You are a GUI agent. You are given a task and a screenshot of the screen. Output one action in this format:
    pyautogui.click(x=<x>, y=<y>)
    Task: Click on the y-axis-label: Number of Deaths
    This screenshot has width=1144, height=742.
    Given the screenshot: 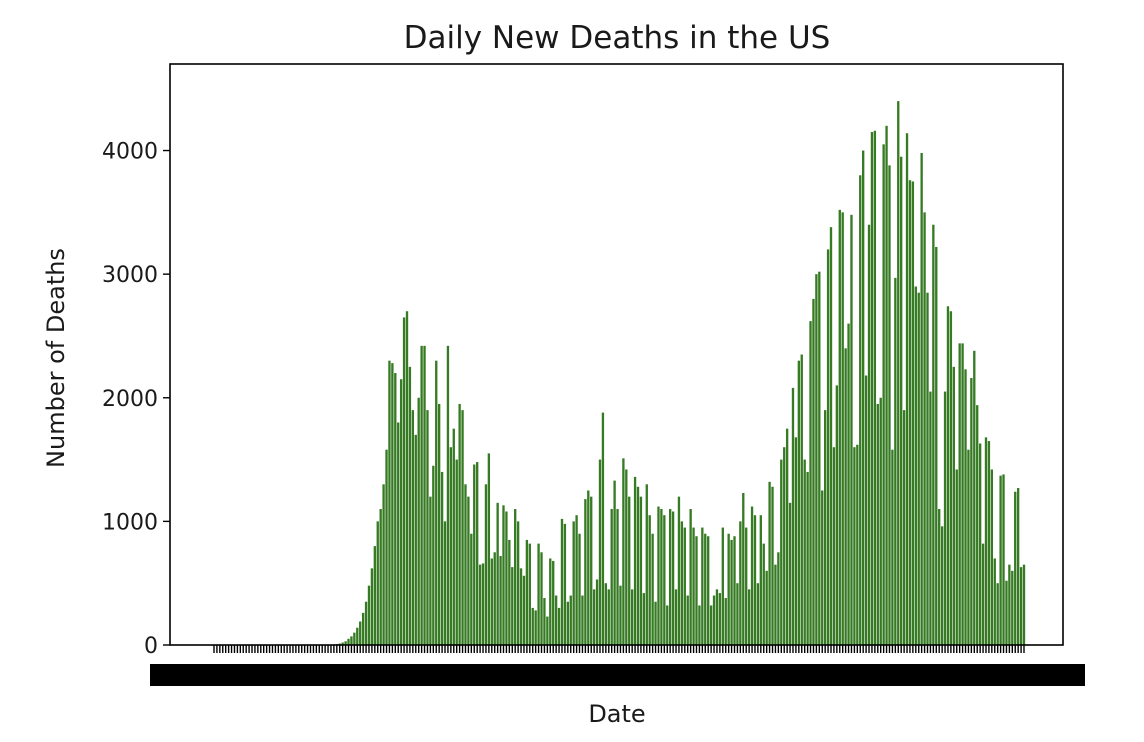 What is the action you would take?
    pyautogui.click(x=56, y=358)
    